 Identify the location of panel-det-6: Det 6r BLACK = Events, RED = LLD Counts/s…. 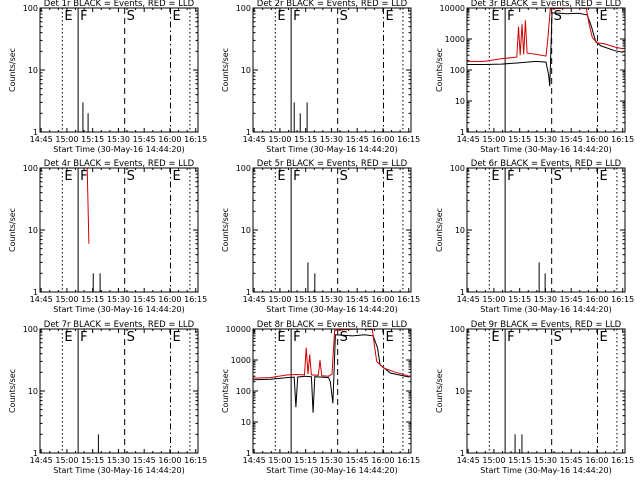
(534, 236).